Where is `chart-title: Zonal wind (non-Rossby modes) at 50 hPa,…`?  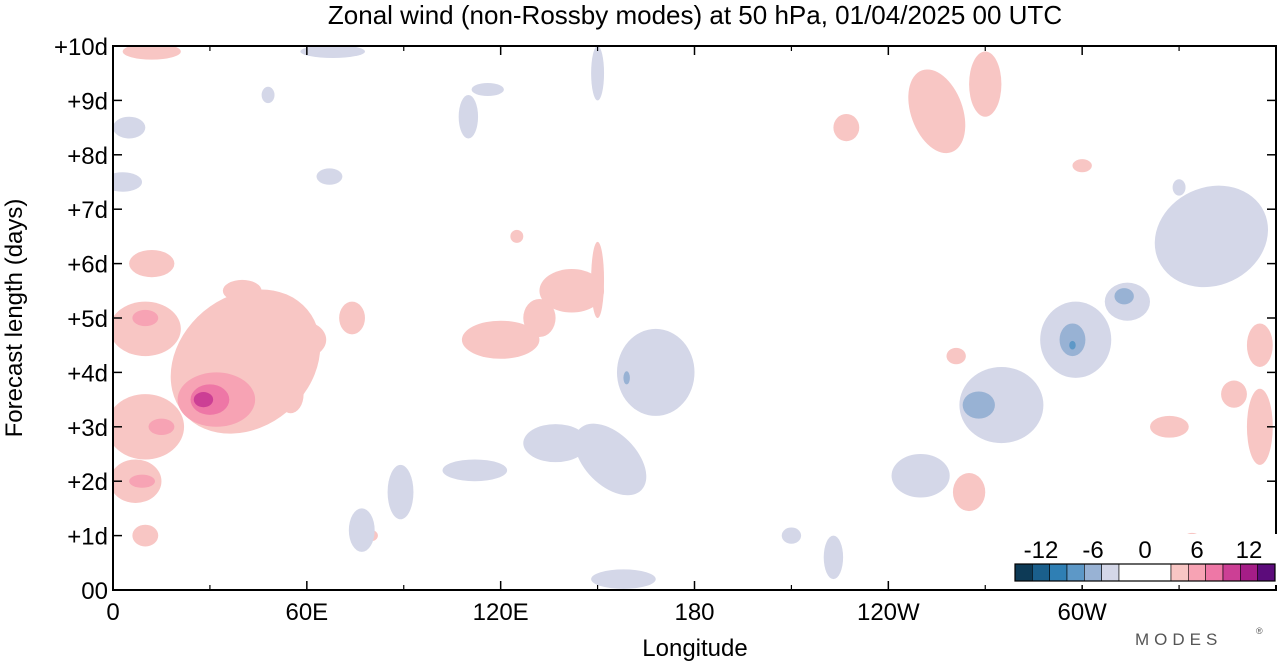 chart-title: Zonal wind (non-Rossby modes) at 50 hPa,… is located at coordinates (695, 15).